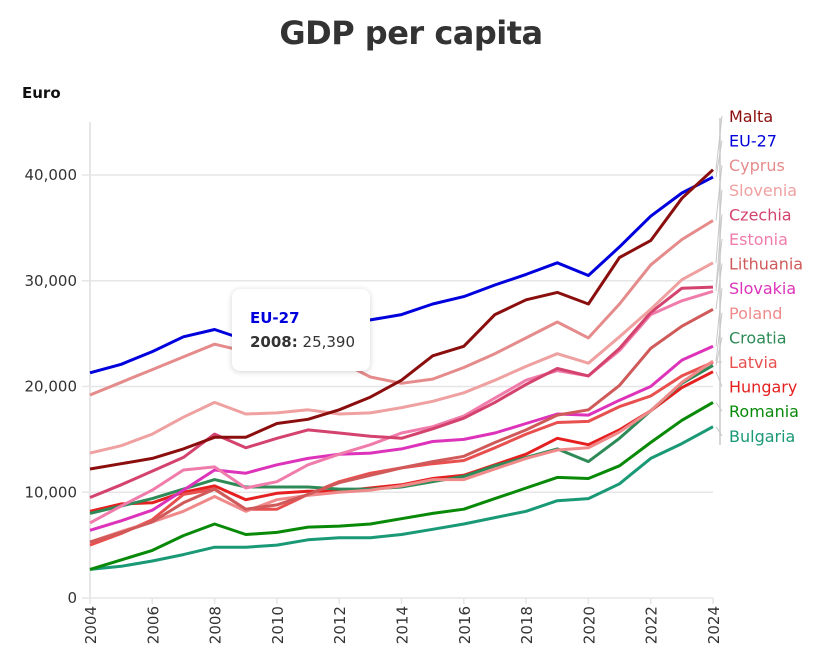 This screenshot has height=660, width=822. I want to click on y-tick-label: 20,000, so click(51, 387).